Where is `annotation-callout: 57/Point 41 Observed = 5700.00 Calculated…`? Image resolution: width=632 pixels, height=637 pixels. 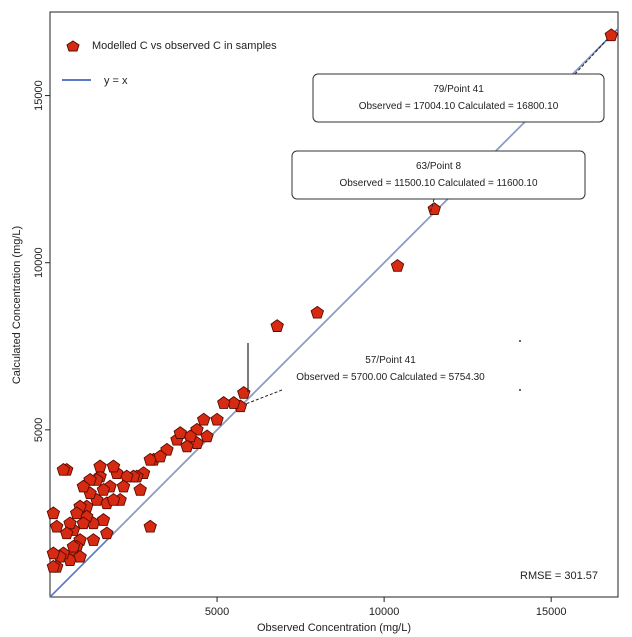
annotation-callout: 57/Point 41 Observed = 5700.00 Calculated… is located at coordinates (364, 374).